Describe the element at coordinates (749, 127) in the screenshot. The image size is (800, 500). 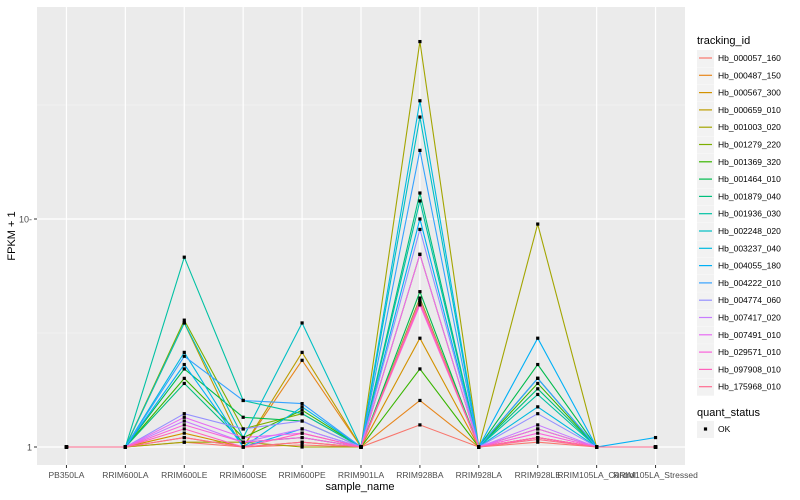
I see `legend-label: Hb_001003_020` at that location.